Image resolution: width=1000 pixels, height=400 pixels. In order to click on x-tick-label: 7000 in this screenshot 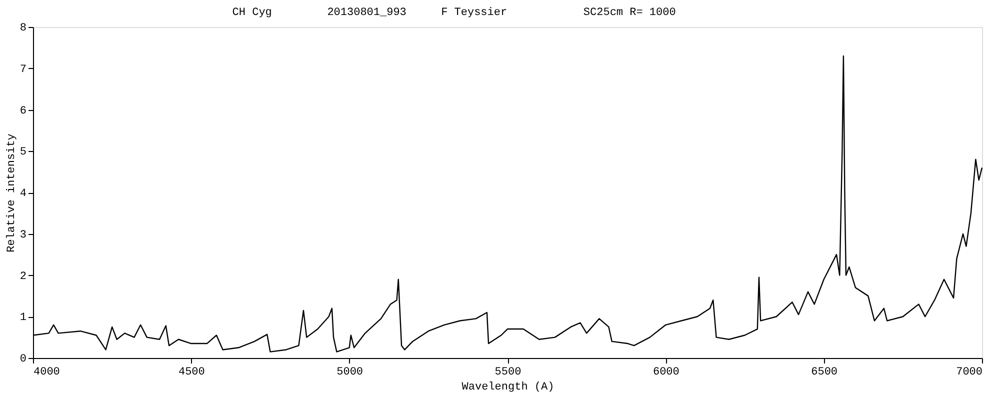, I will do `click(969, 372)`.